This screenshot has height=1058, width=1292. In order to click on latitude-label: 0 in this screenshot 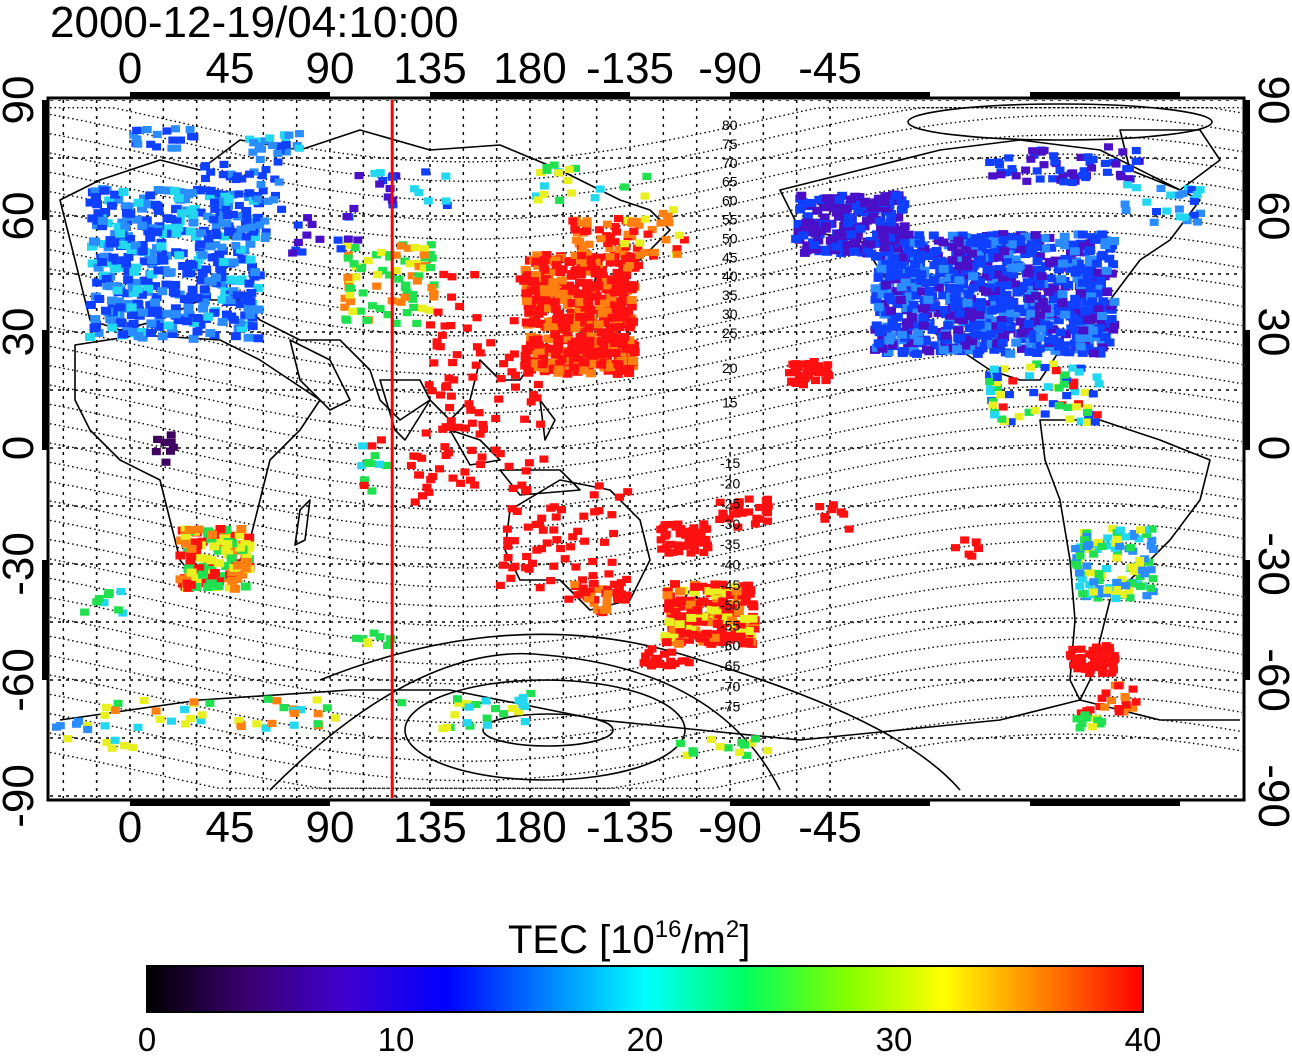, I will do `click(21, 448)`.